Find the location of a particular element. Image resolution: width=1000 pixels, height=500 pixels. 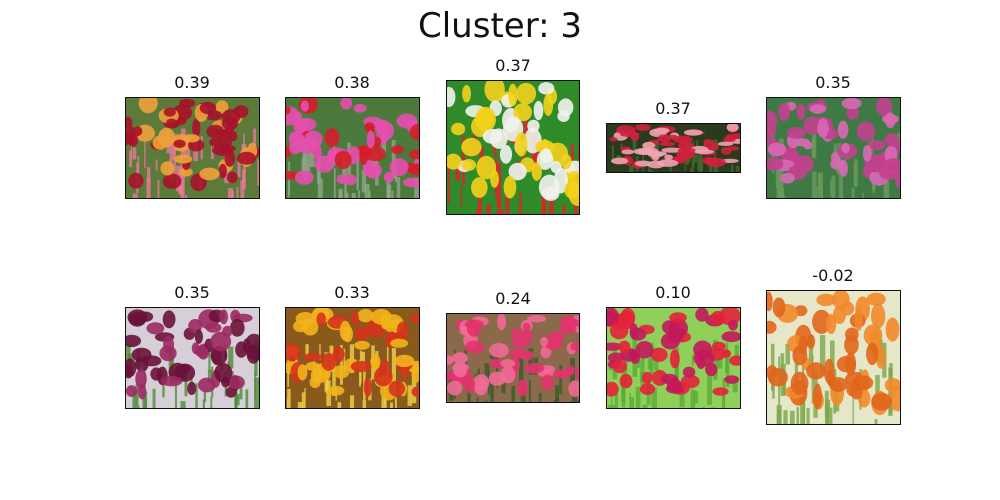

cluster-title: Cluster: 3 is located at coordinates (500, 26).